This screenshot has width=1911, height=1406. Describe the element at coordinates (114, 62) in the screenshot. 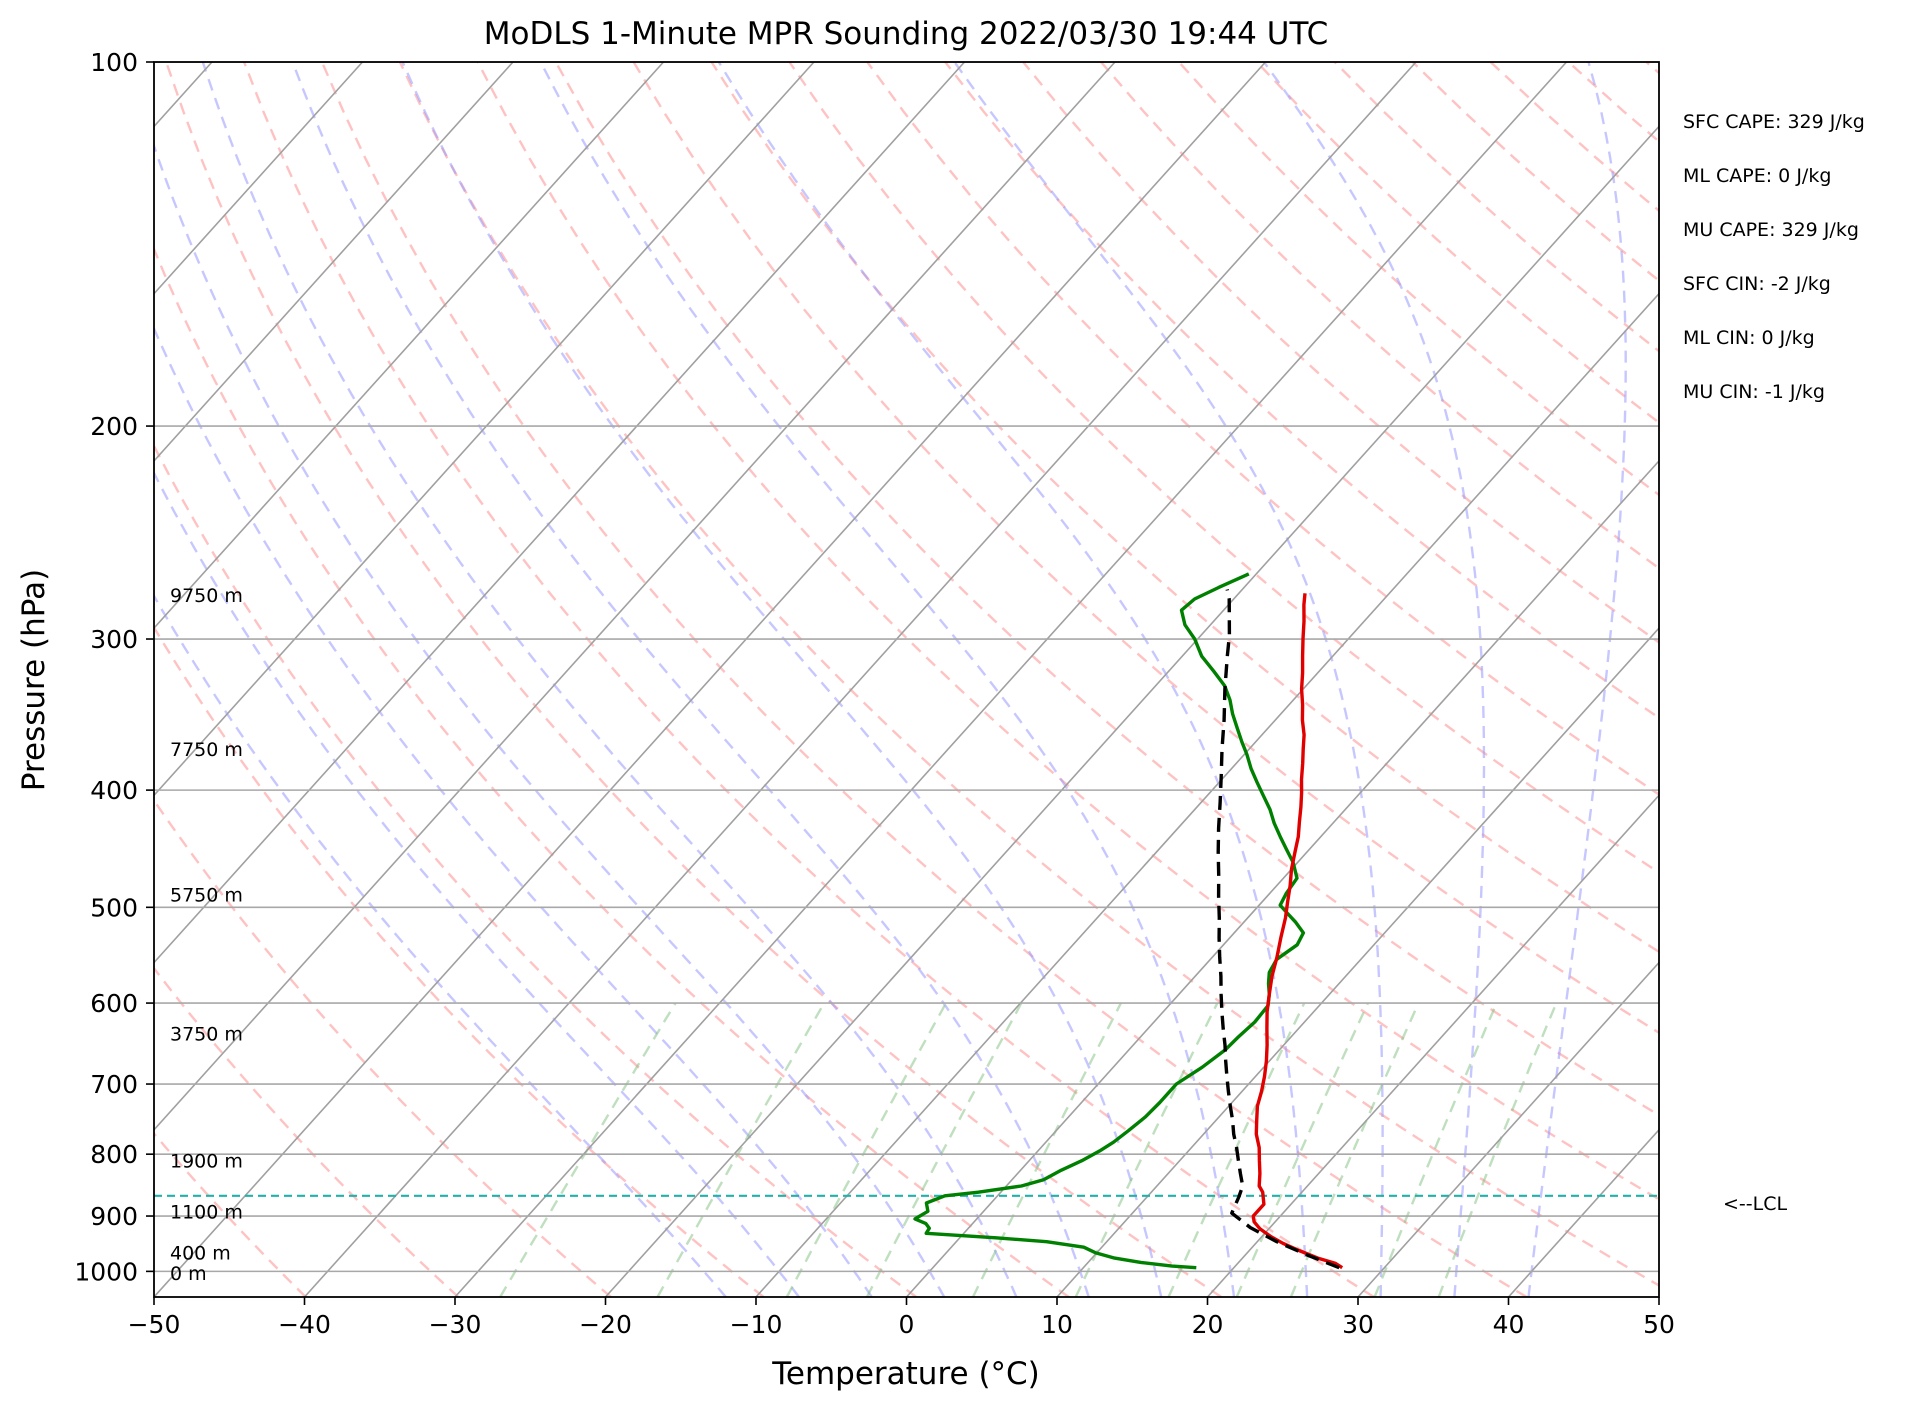

I see `y-tick-label: 100` at that location.